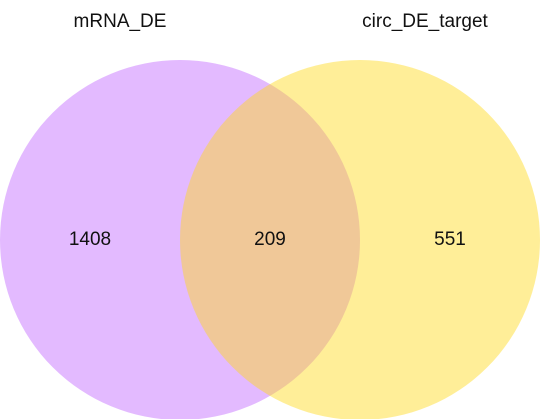 This screenshot has height=419, width=540. I want to click on region-count: 551, so click(450, 239).